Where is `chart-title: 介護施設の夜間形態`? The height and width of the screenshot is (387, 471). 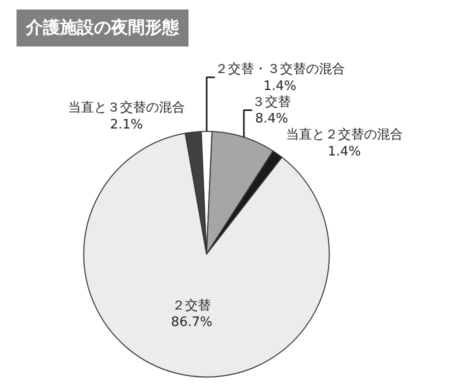 chart-title: 介護施設の夜間形態 is located at coordinates (102, 28).